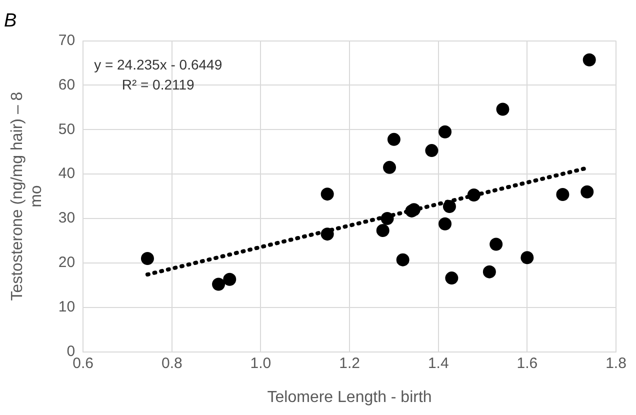 The height and width of the screenshot is (415, 636). What do you see at coordinates (67, 40) in the screenshot?
I see `y-tick-label: 70` at bounding box center [67, 40].